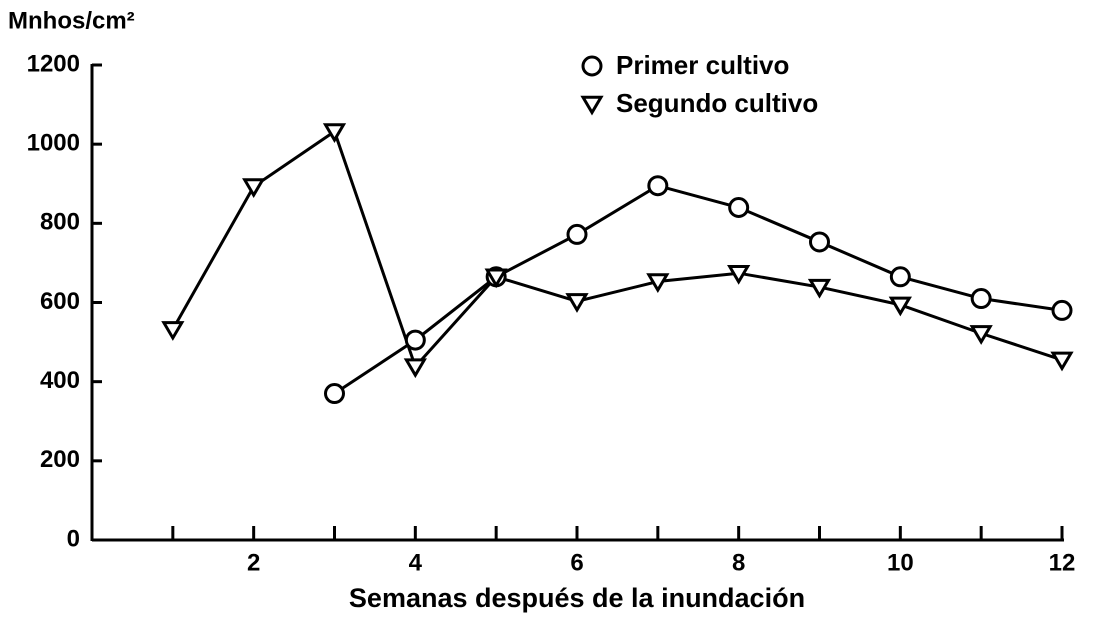 Image resolution: width=1094 pixels, height=638 pixels. Describe the element at coordinates (253, 562) in the screenshot. I see `x-tick-label: 2` at that location.